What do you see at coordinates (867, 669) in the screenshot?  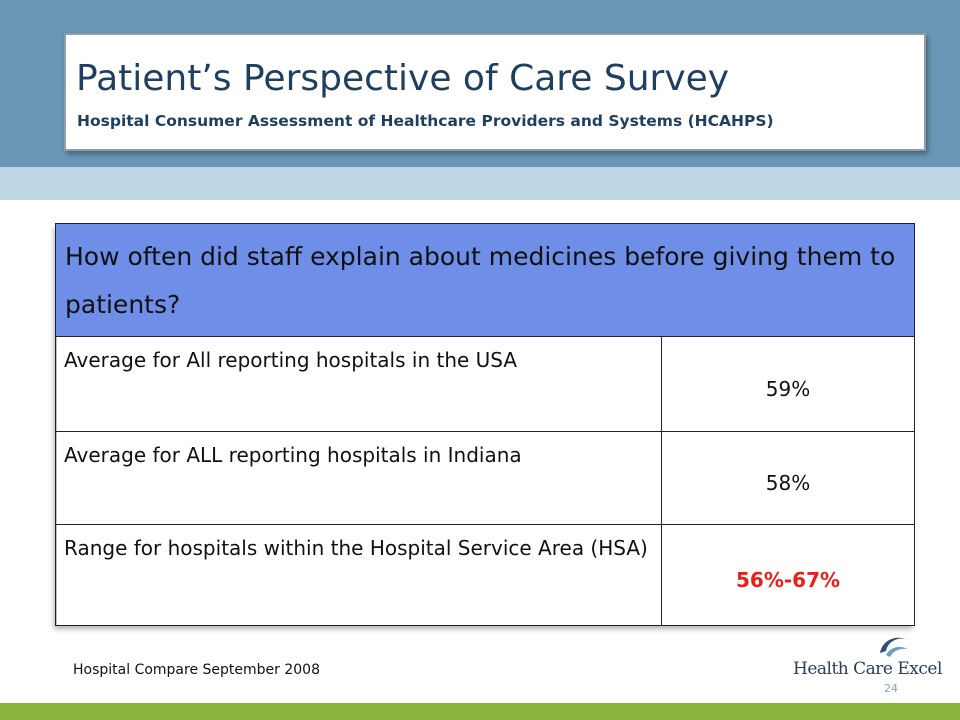 I see `logo-text: Health Care Excel` at bounding box center [867, 669].